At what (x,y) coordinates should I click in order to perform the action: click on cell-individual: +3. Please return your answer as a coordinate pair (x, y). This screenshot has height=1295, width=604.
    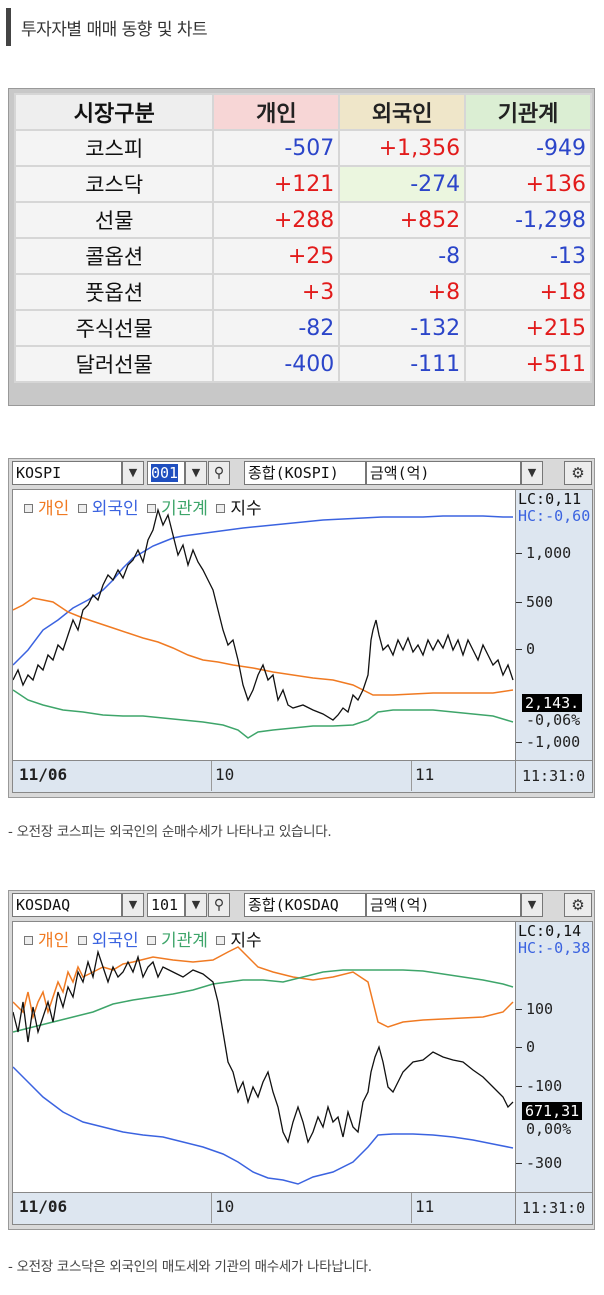
    Looking at the image, I should click on (276, 292).